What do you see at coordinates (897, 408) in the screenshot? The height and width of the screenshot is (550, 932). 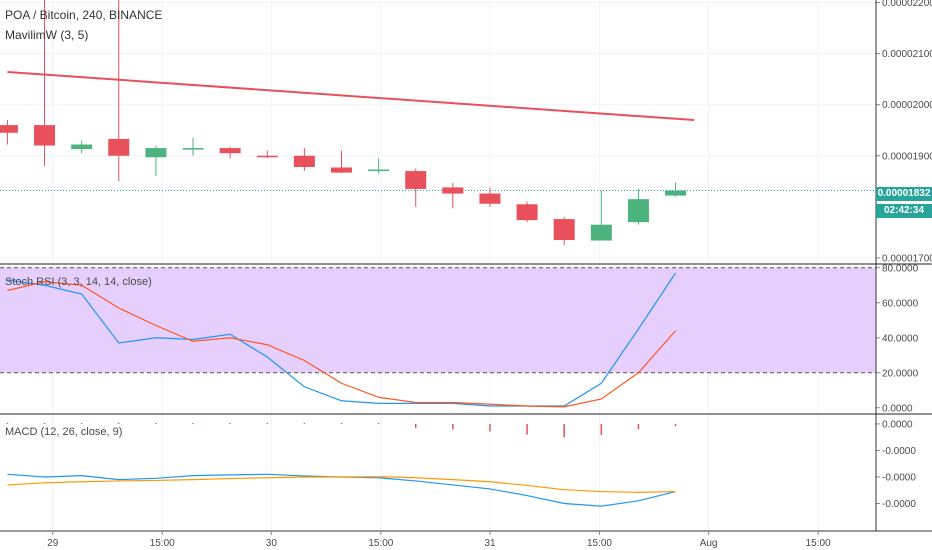 I see `rsi-y-tick-label: 0.0000` at bounding box center [897, 408].